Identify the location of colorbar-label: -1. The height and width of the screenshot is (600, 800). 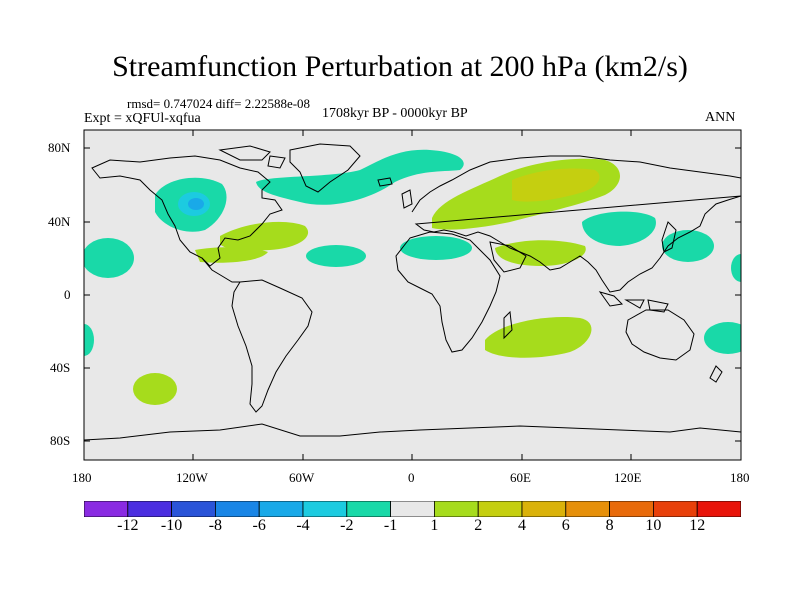
(390, 525).